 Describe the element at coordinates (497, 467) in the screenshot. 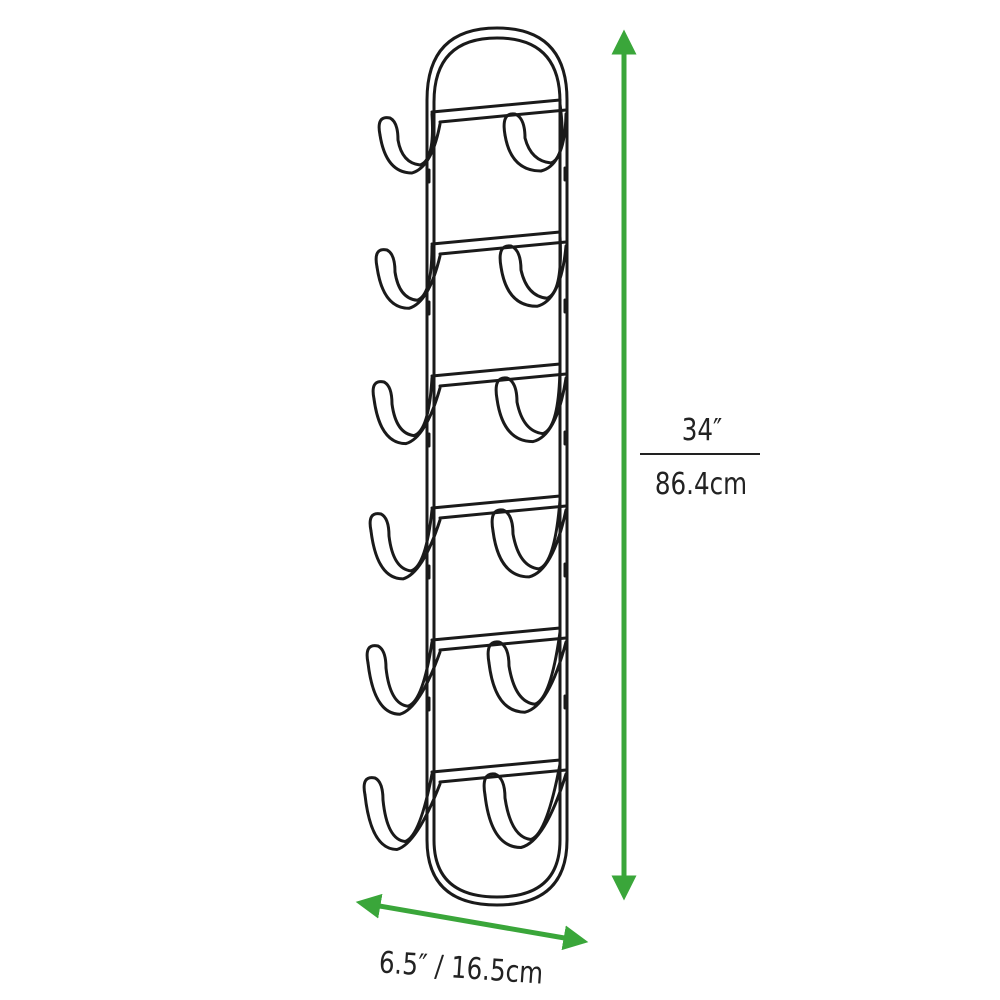

I see `rack-frame-inner` at that location.